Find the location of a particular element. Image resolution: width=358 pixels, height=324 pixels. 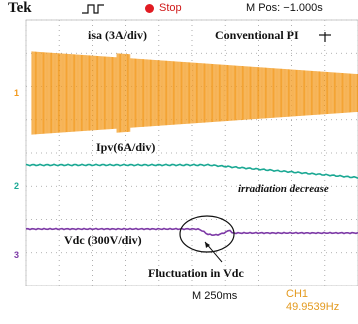

irradiation-label: irradiation decrease is located at coordinates (283, 189).